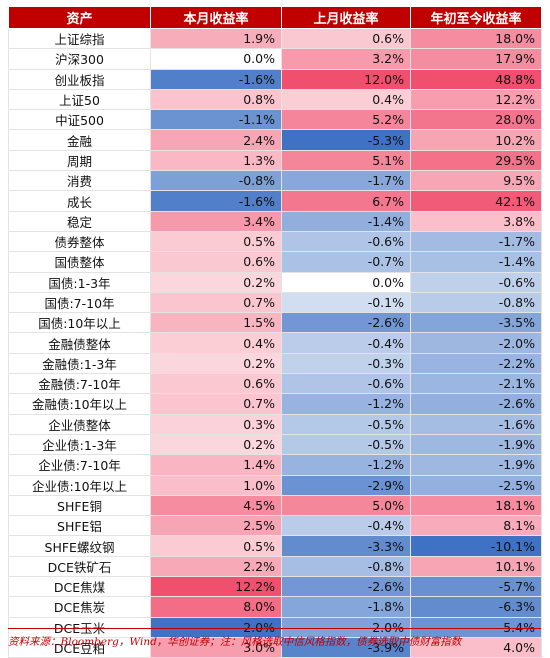  I want to click on month-return-cell: 2.5%, so click(216, 526).